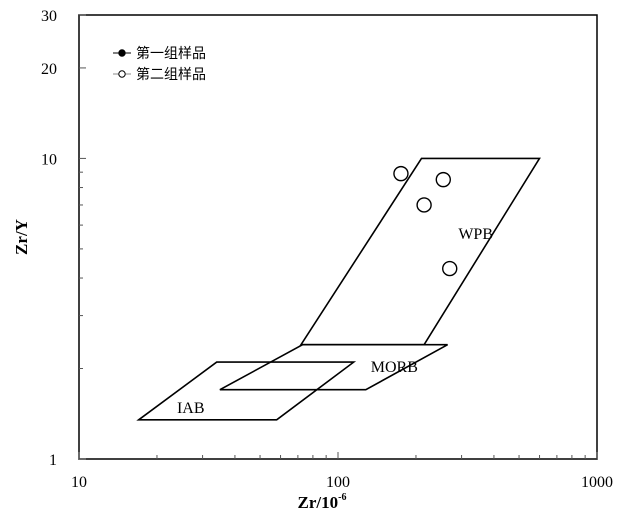  I want to click on x-tick-label: 10, so click(79, 482).